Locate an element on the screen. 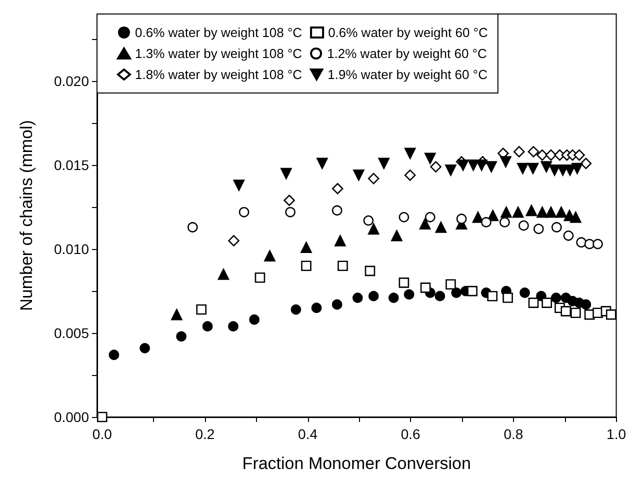  x-tick-label: 0.4 is located at coordinates (308, 434).